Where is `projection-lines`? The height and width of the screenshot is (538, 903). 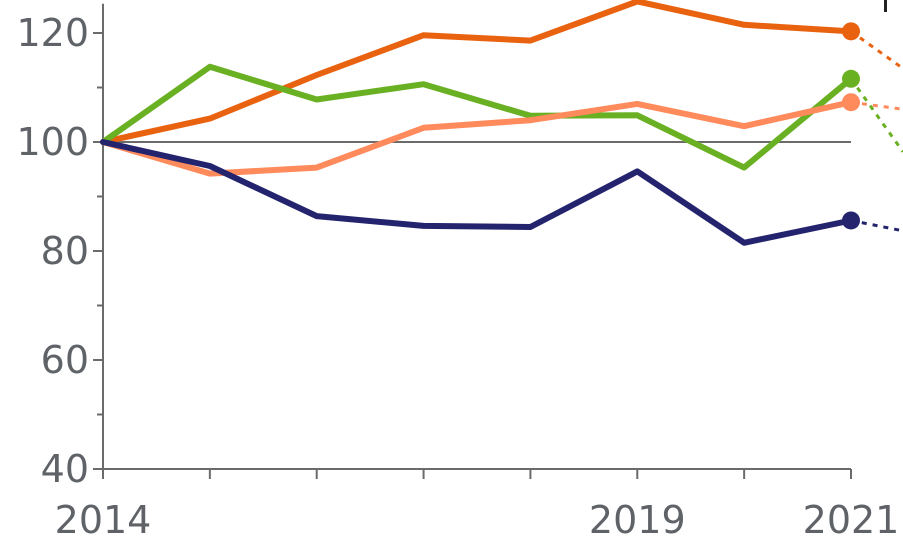
projection-lines is located at coordinates (876, 131).